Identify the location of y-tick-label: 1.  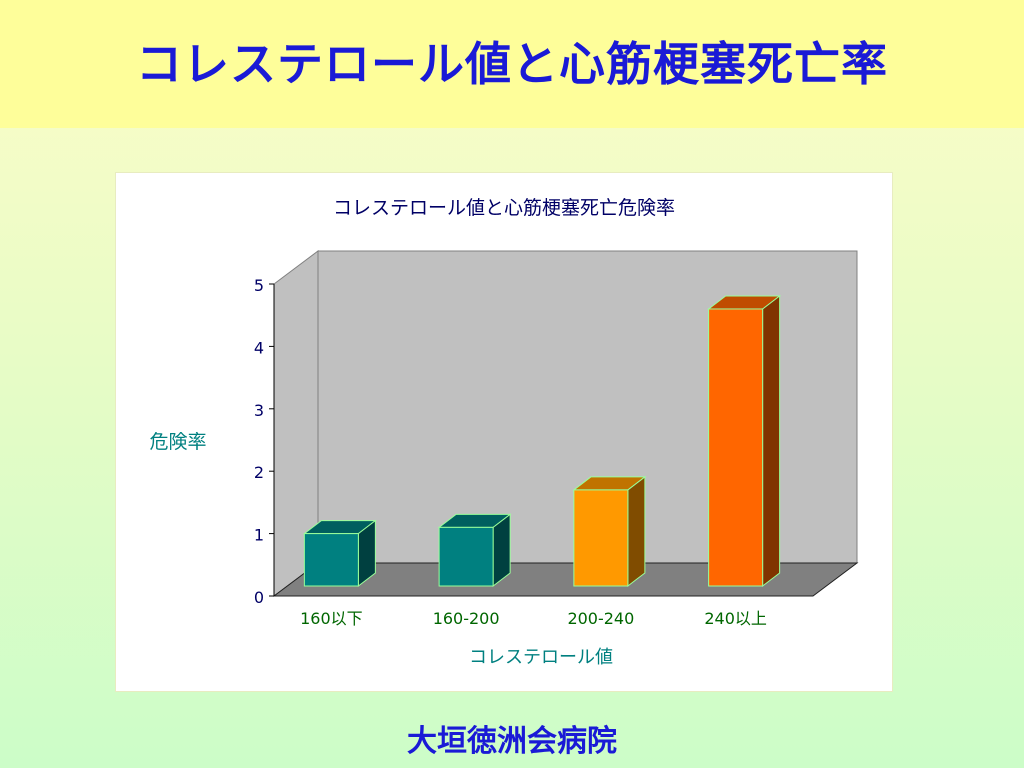
(259, 535).